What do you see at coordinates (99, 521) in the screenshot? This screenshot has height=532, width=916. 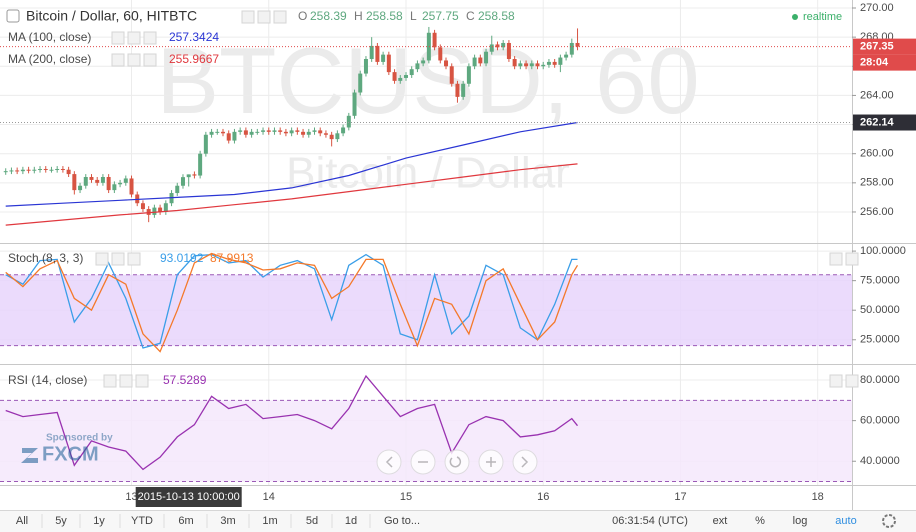 I see `range-button: 1y` at bounding box center [99, 521].